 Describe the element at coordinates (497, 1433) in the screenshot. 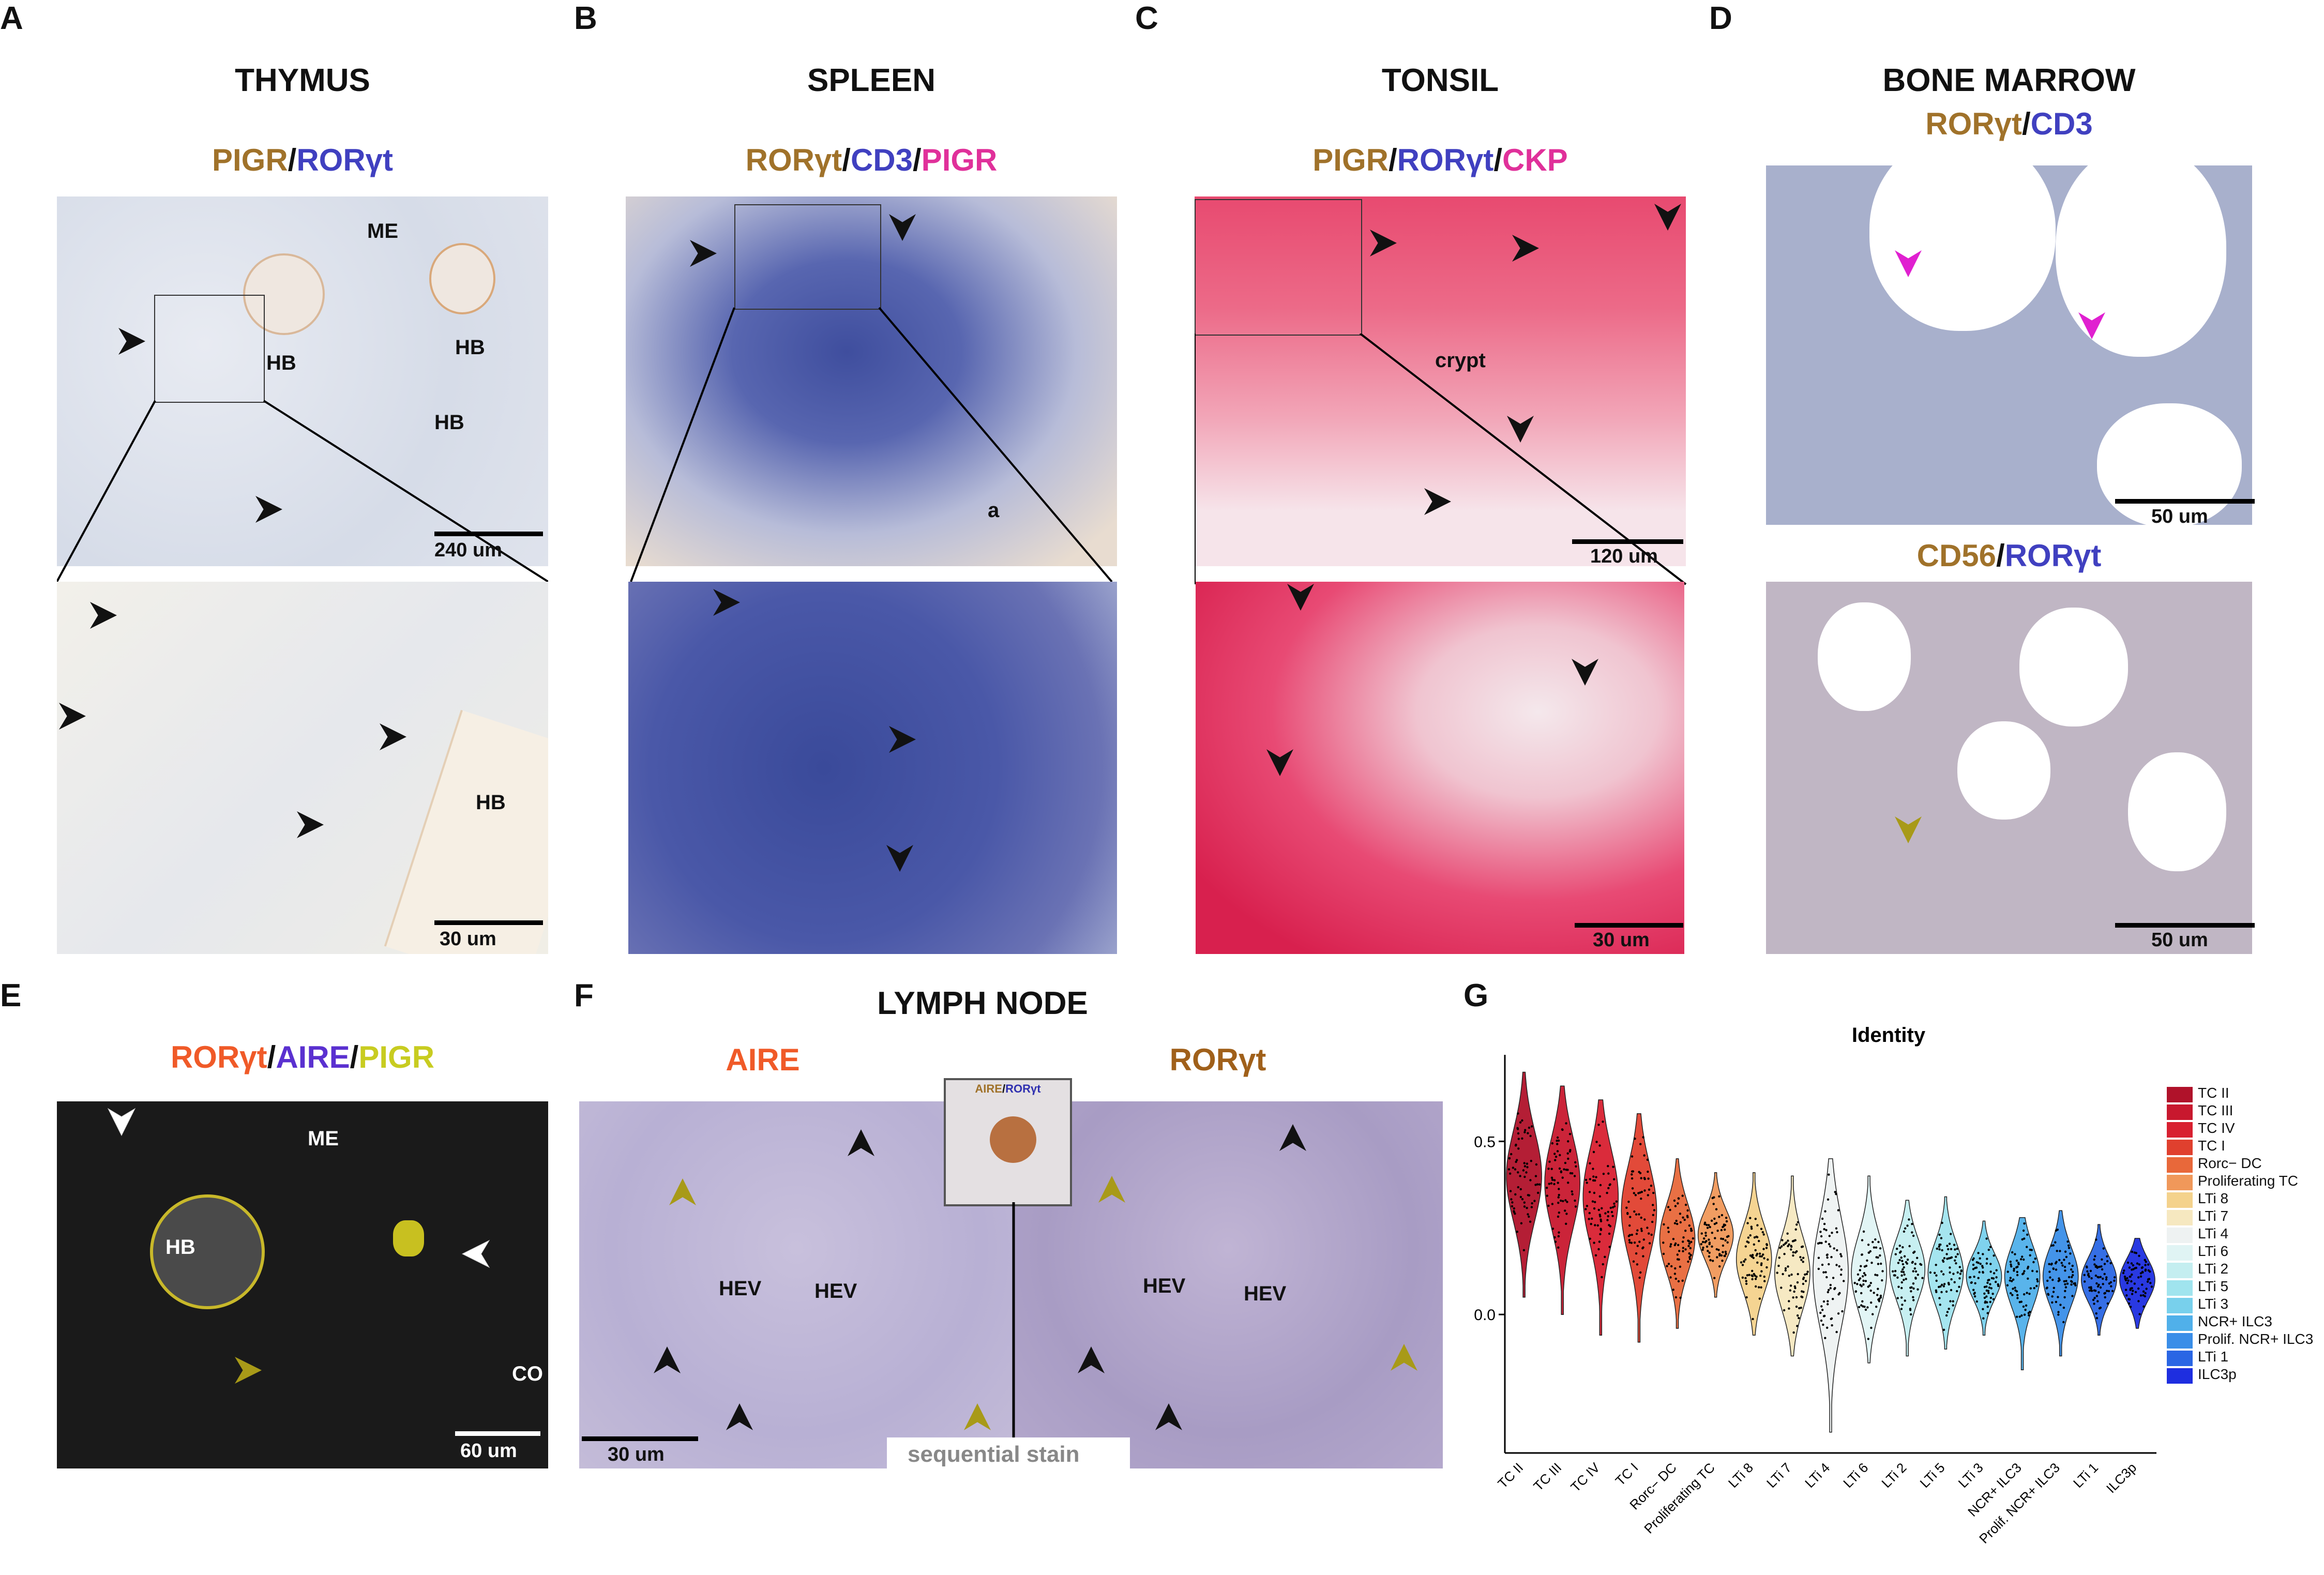

I see `scale-bar-e` at that location.